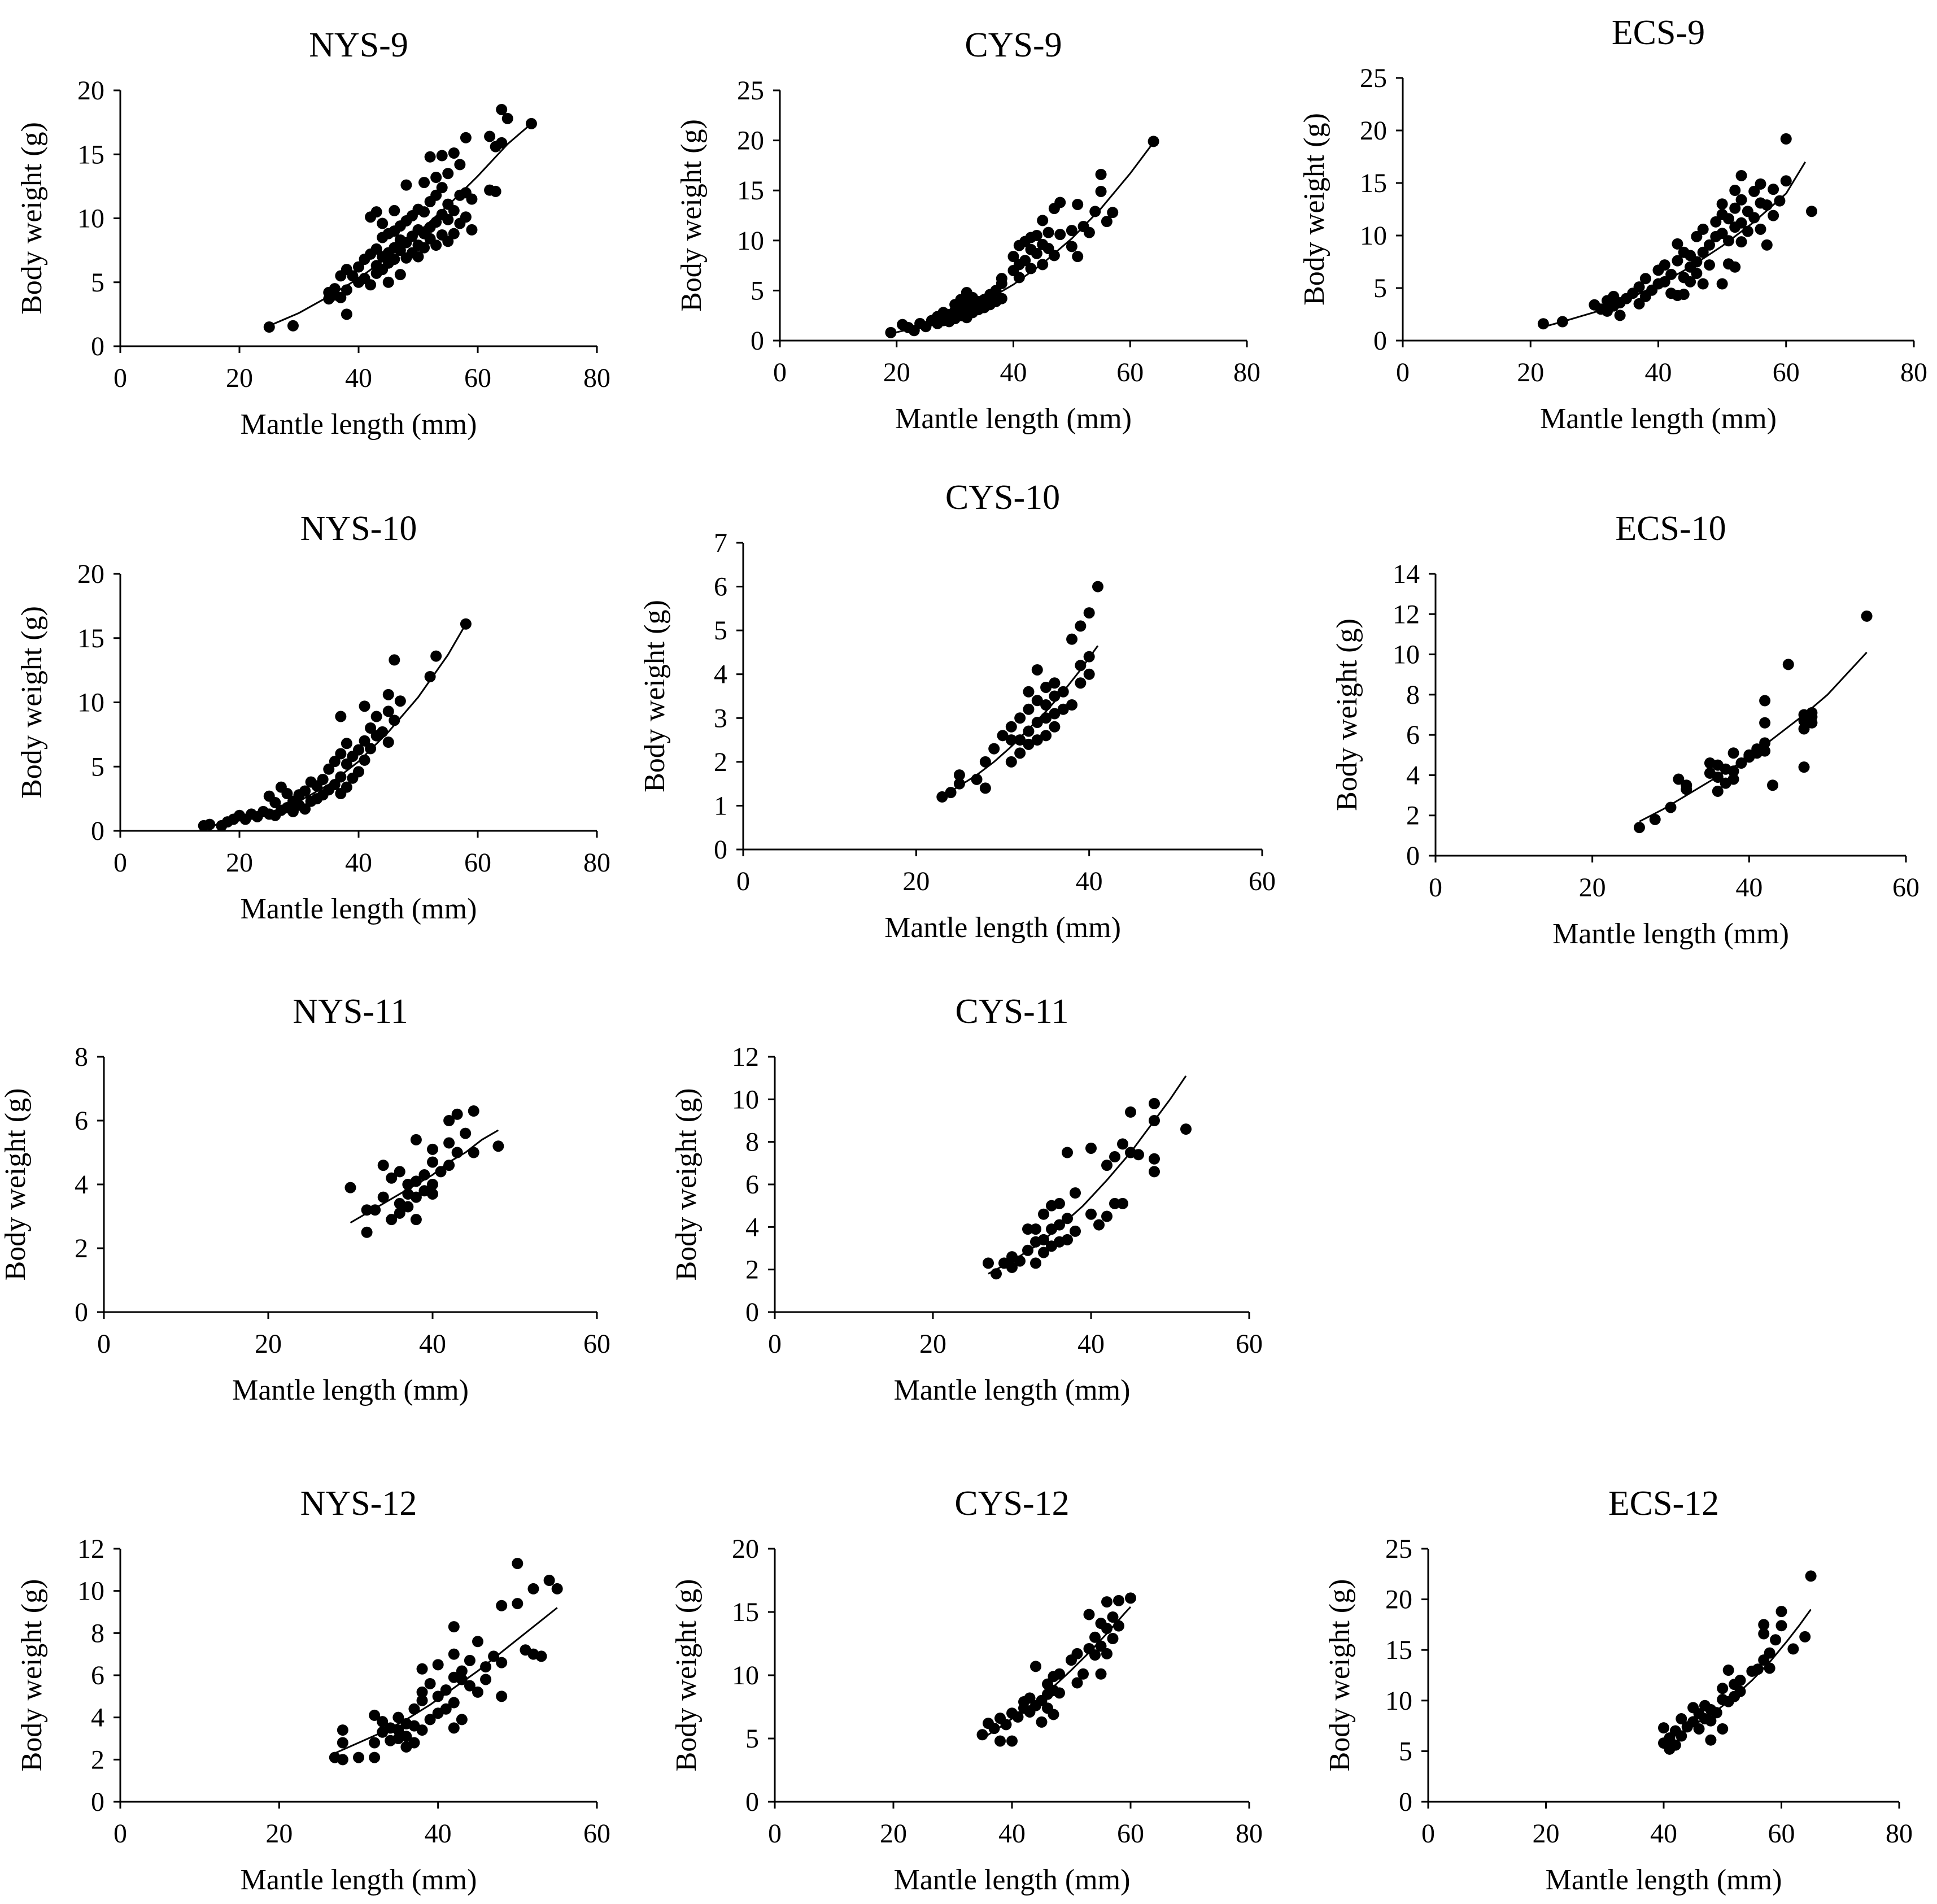 The image size is (1937, 1904). I want to click on fit-curve, so click(335, 725).